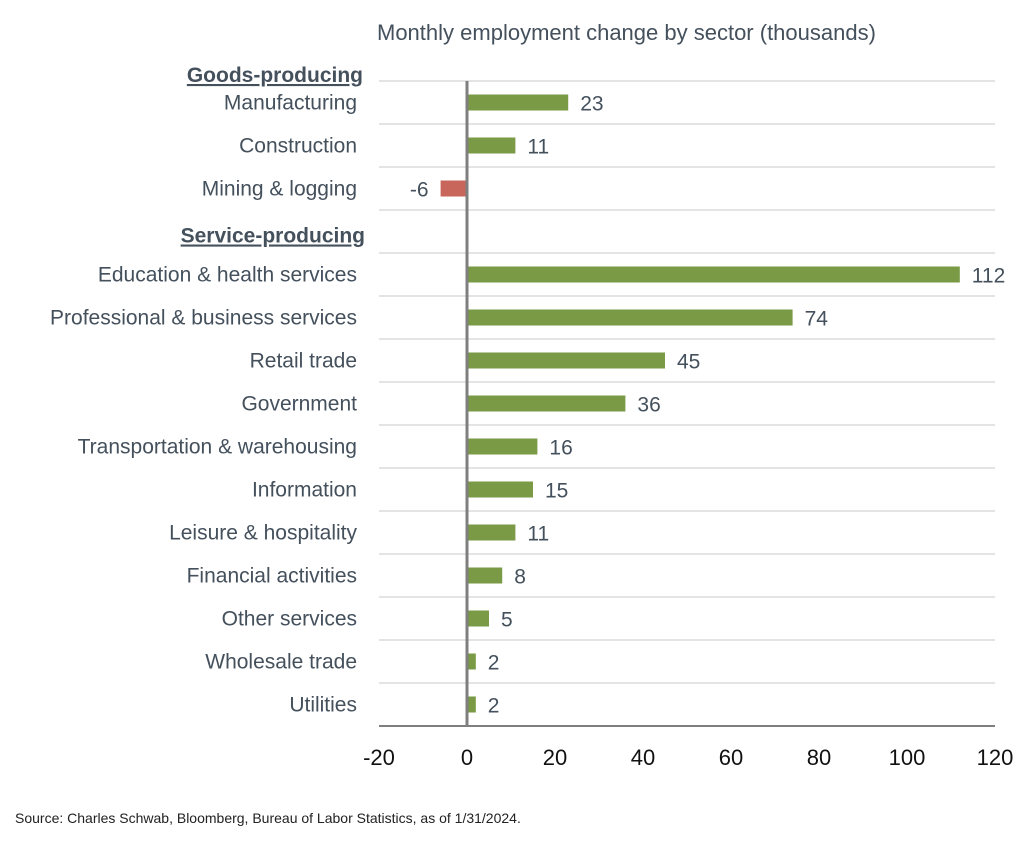 The height and width of the screenshot is (841, 1028). What do you see at coordinates (560, 448) in the screenshot?
I see `data-label: 16` at bounding box center [560, 448].